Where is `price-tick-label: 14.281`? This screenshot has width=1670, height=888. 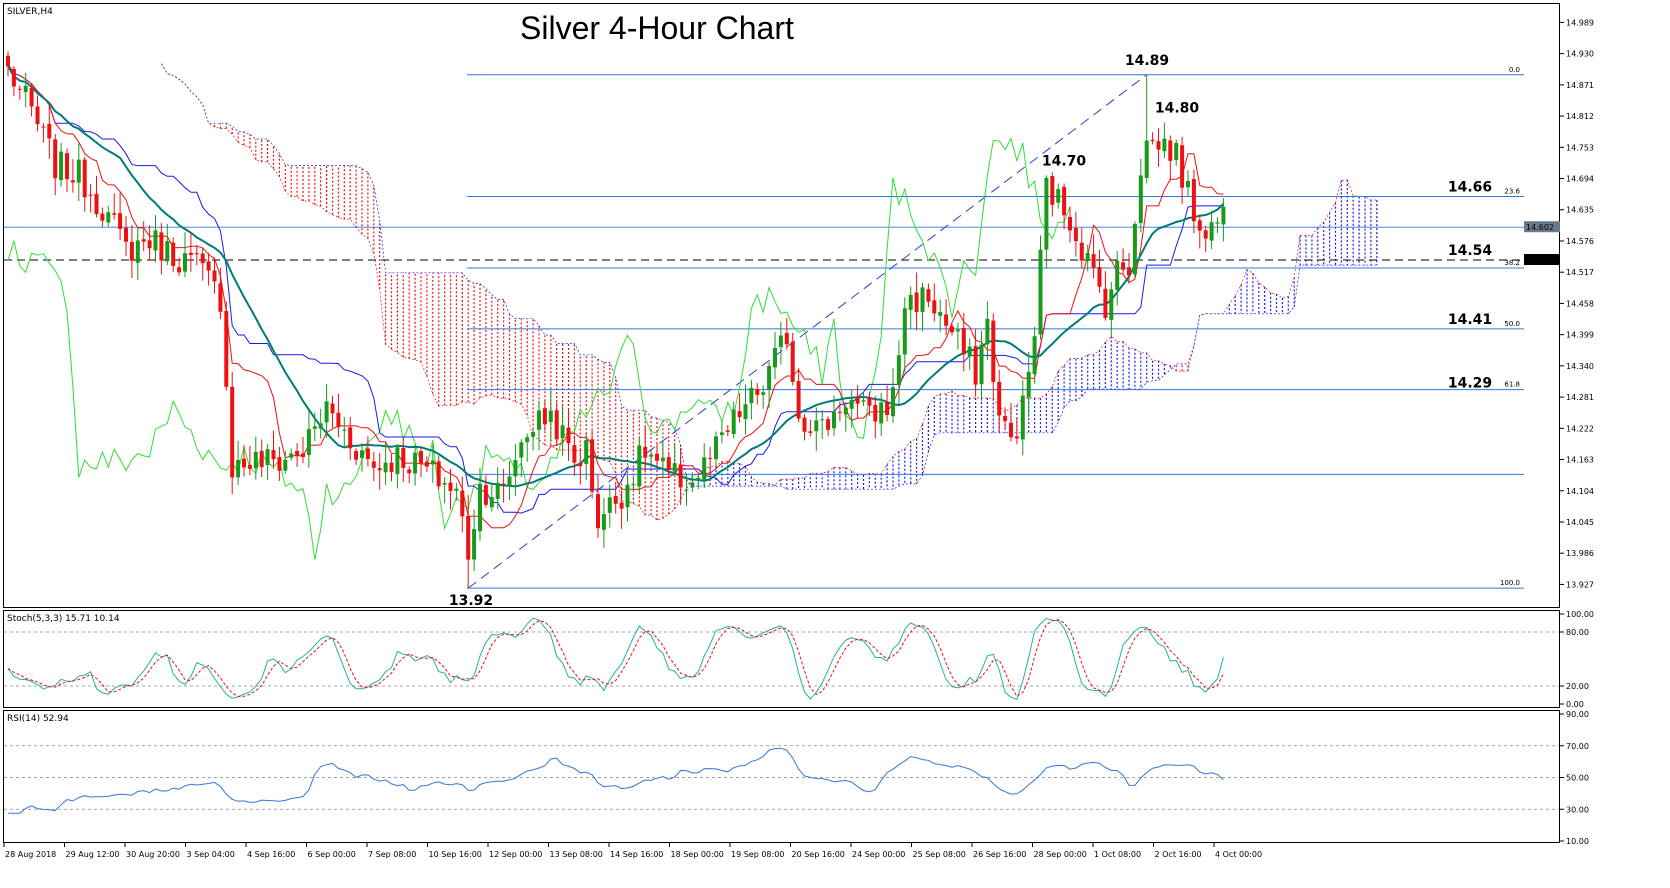
price-tick-label: 14.281 is located at coordinates (1580, 397).